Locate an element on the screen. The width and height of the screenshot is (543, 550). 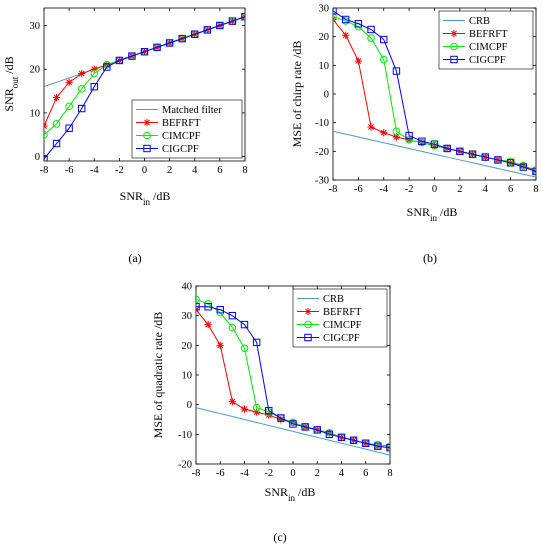
caption-b: (b) is located at coordinates (430, 258).